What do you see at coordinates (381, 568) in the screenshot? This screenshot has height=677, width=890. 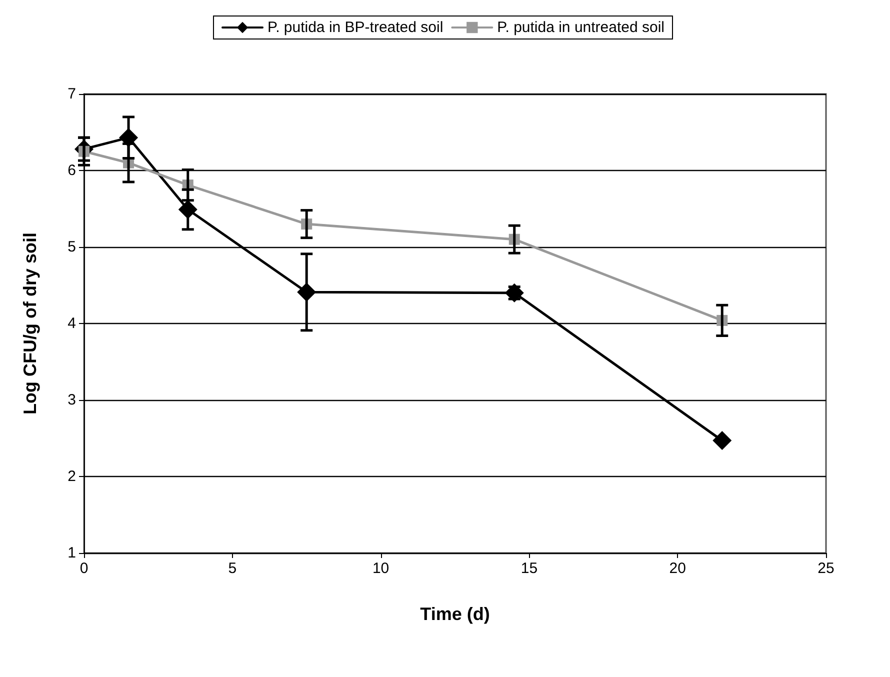 I see `x-tick-label: 10` at bounding box center [381, 568].